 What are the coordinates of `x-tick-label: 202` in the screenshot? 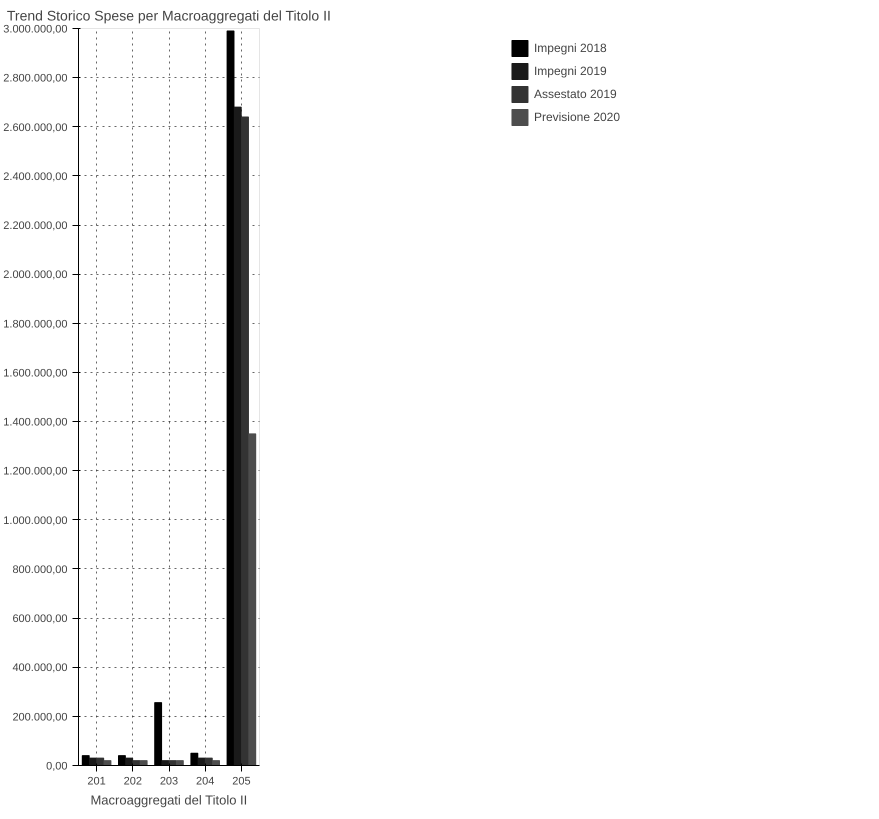 It's located at (133, 782).